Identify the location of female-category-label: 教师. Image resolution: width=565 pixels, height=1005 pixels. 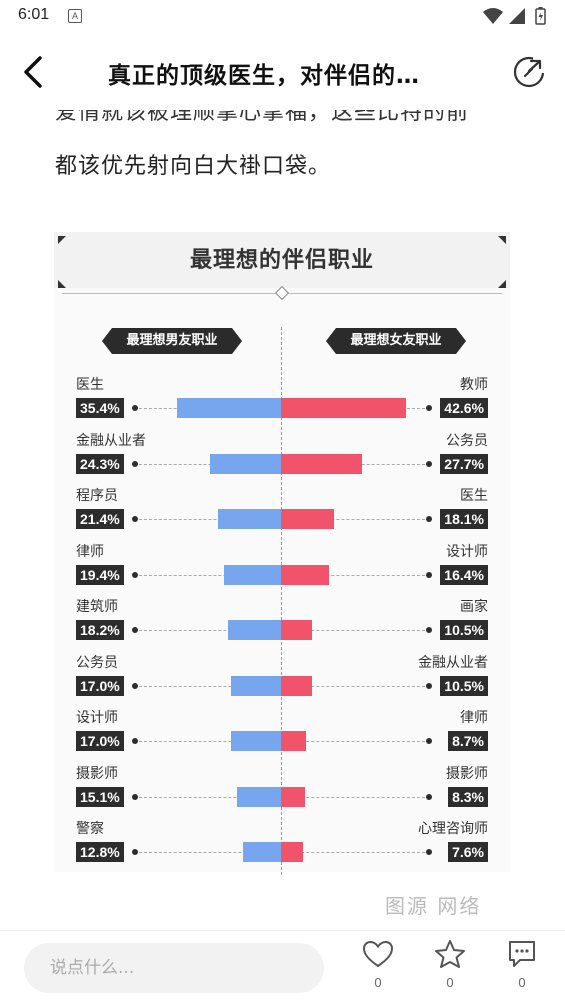
(474, 385).